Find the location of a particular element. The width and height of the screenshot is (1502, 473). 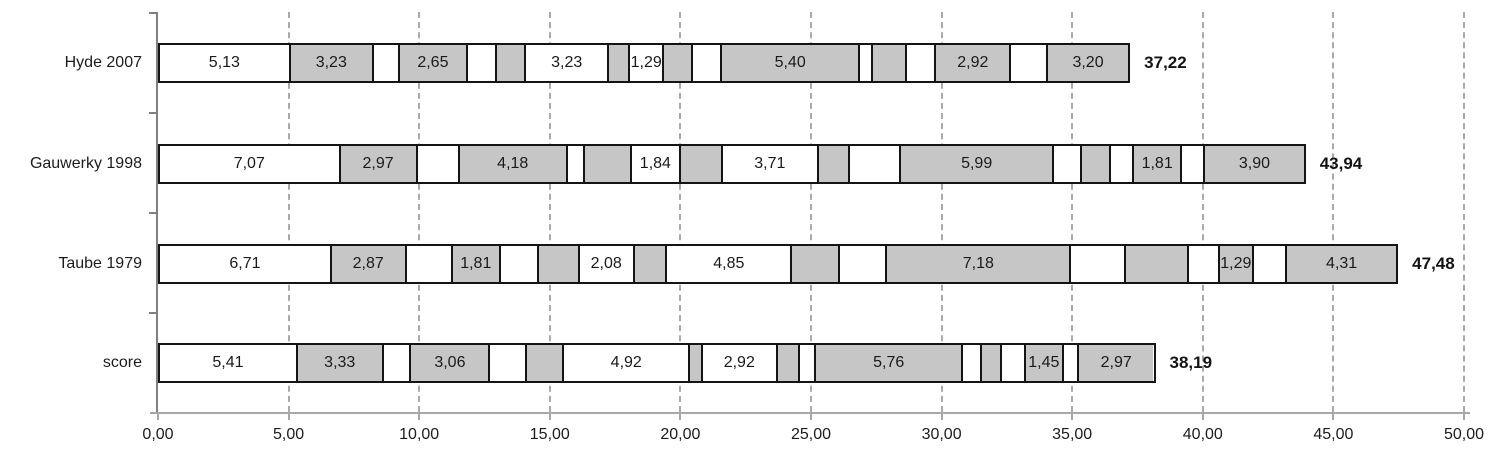

category-label: Gauwerky 1998 is located at coordinates (85, 163).